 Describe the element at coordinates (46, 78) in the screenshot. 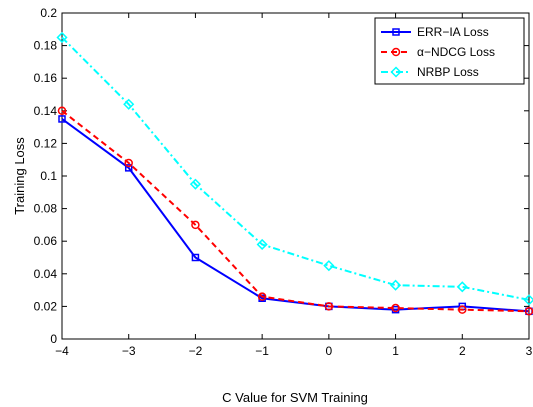

I see `y-tick-label: 0.16` at that location.